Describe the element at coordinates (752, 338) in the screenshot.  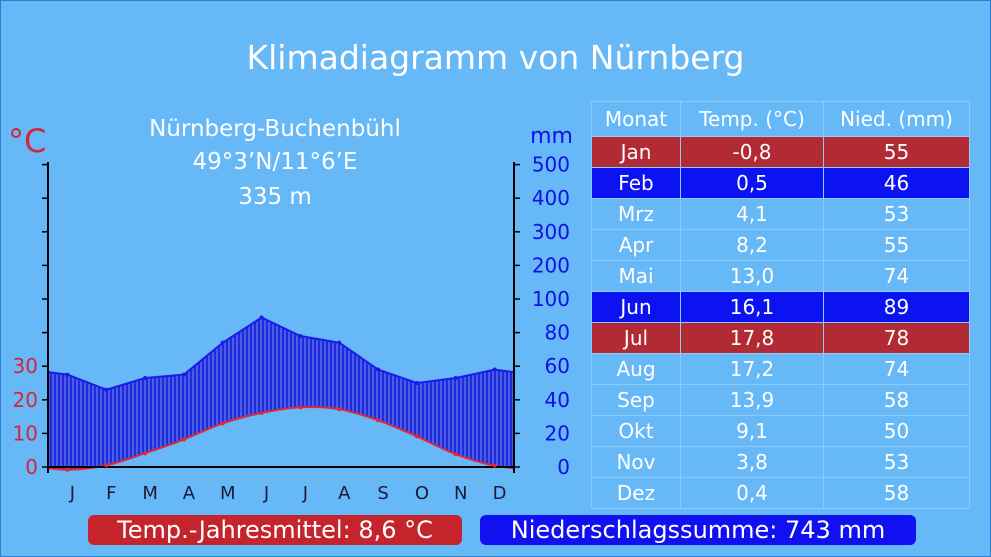
I see `cell-temp: 17,8` at that location.